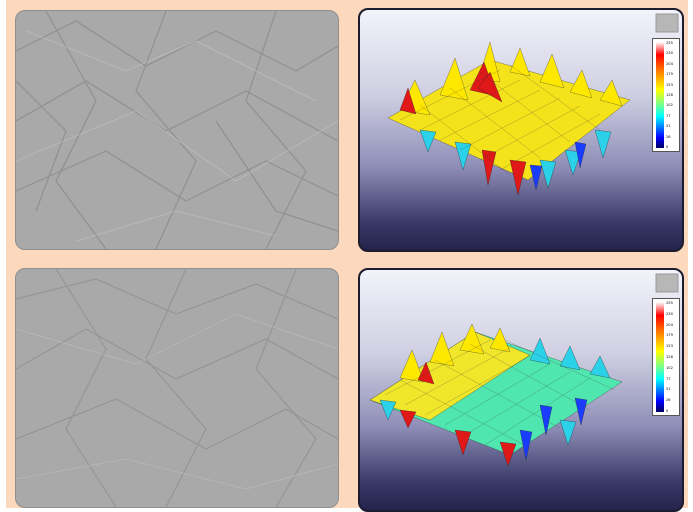 The height and width of the screenshot is (512, 693). What do you see at coordinates (660, 95) in the screenshot?
I see `colorbar-gradient-top` at bounding box center [660, 95].